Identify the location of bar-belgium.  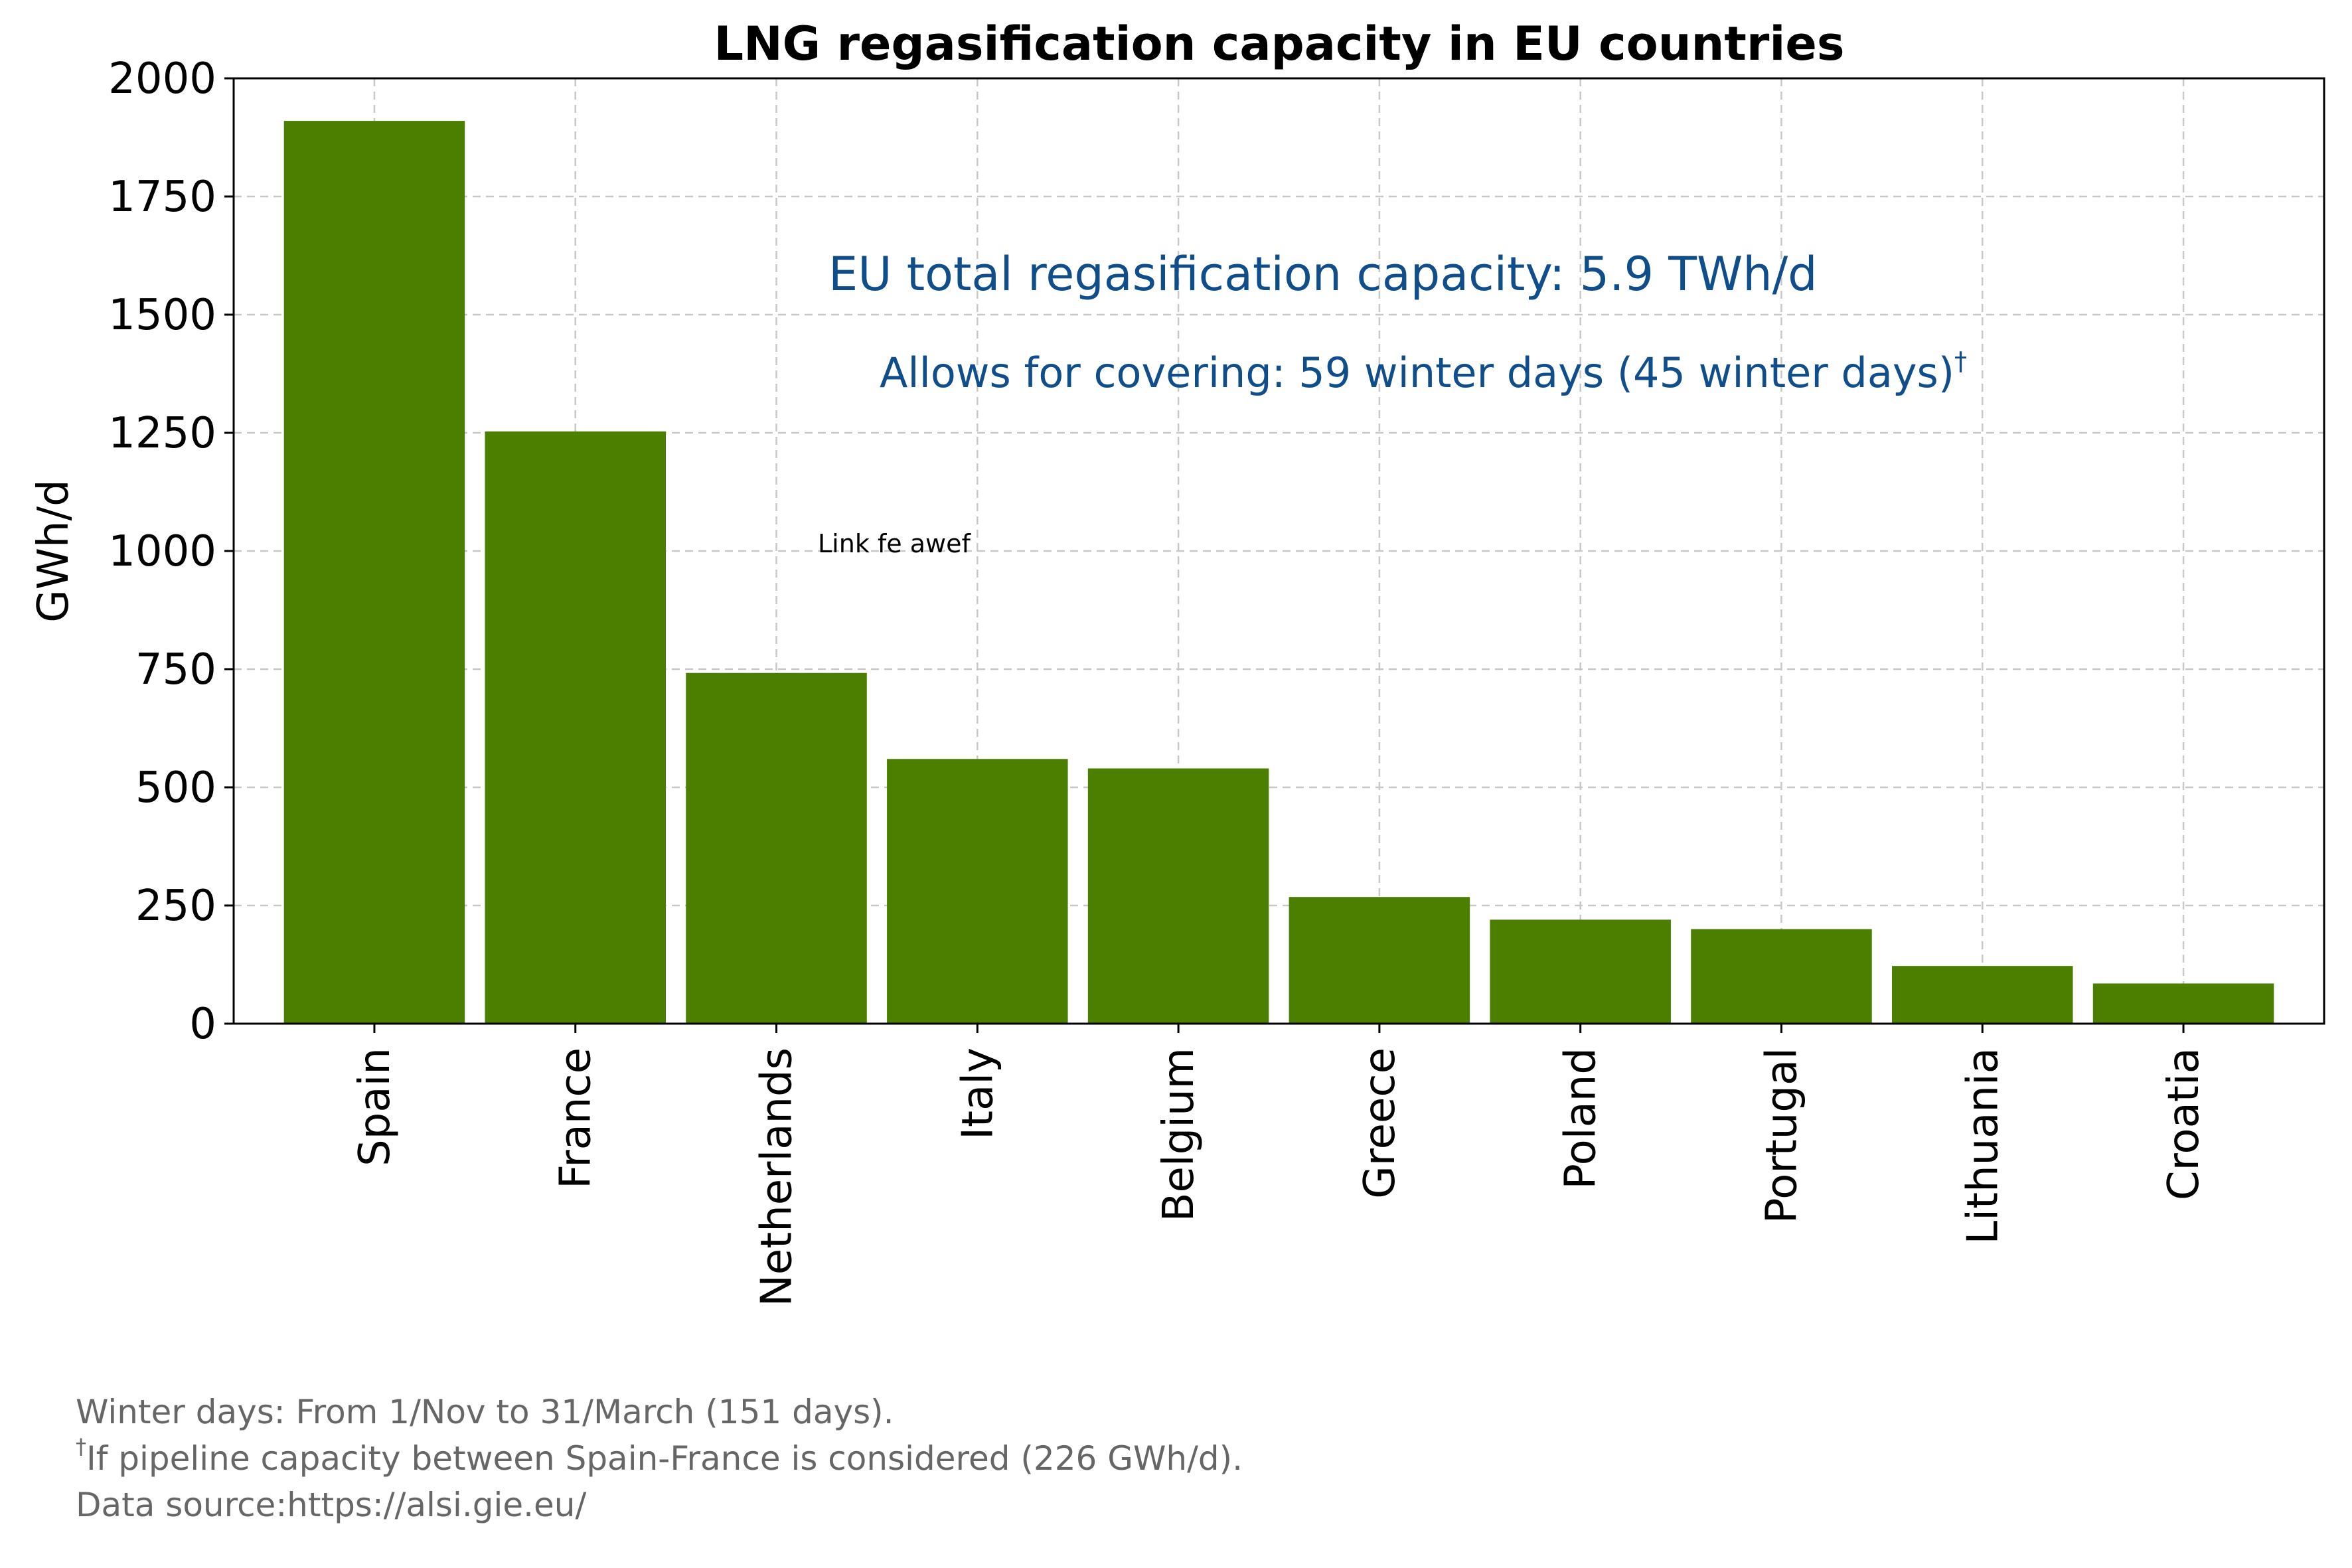
(1178, 896).